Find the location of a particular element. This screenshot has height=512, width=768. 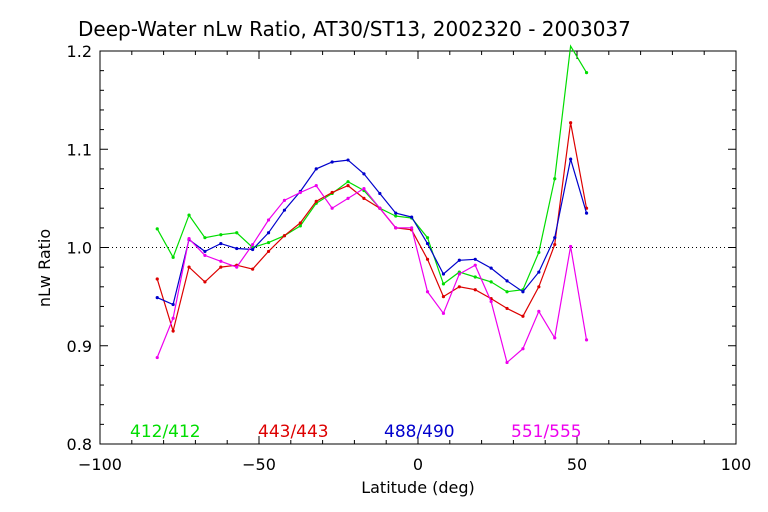

y-tick-label: 1.2 is located at coordinates (79, 51).